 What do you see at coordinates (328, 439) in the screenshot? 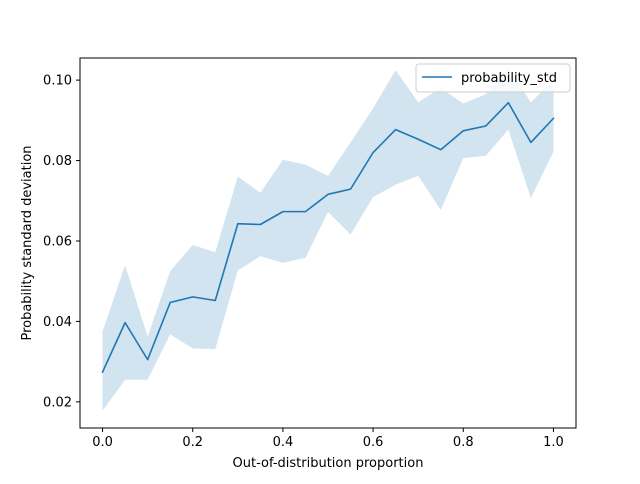
I see `x-axis: 0.0 0.2 0.4 0.6 0.8 1.0` at bounding box center [328, 439].